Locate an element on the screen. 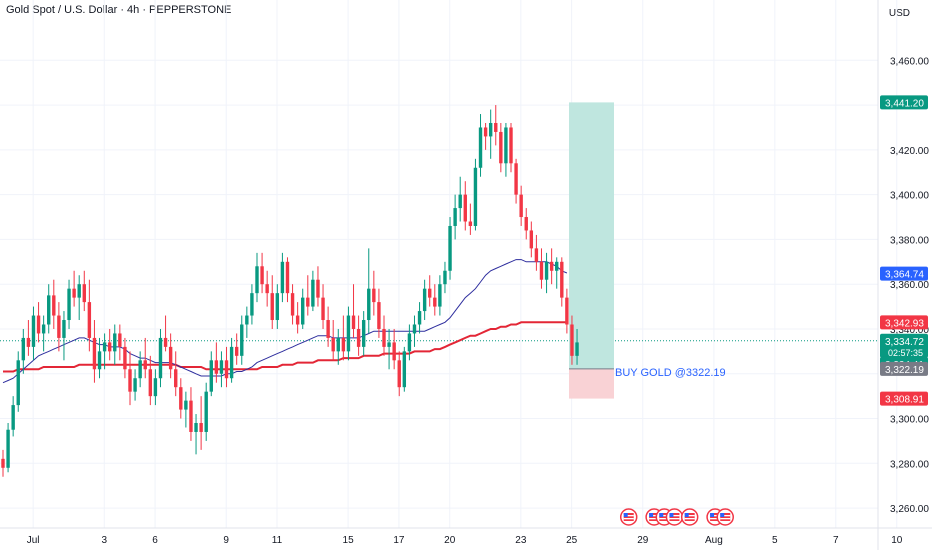 Image resolution: width=932 pixels, height=550 pixels. flag-stripes is located at coordinates (674, 517).